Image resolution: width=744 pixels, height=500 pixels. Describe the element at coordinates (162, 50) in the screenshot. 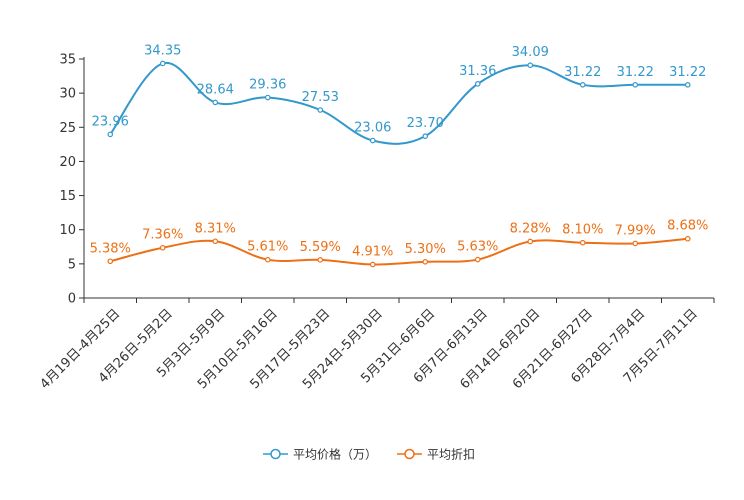

I see `data-label: 34.35` at that location.